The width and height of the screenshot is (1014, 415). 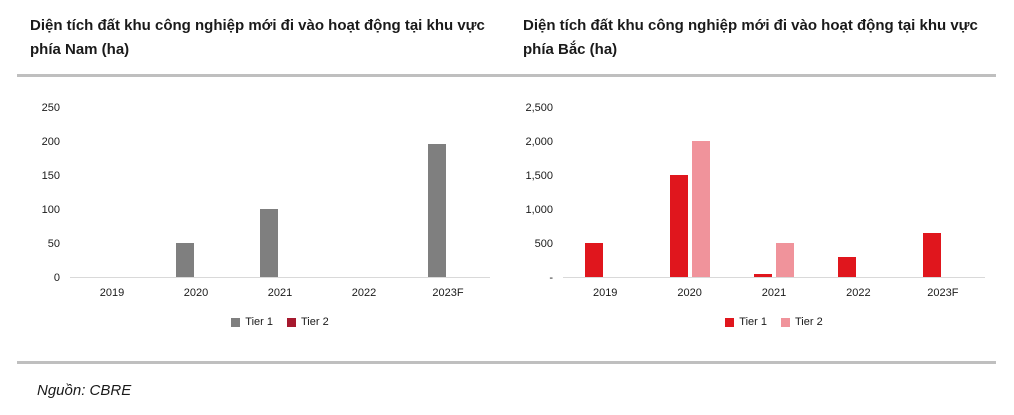 What do you see at coordinates (551, 278) in the screenshot?
I see `y-tick-label: -` at bounding box center [551, 278].